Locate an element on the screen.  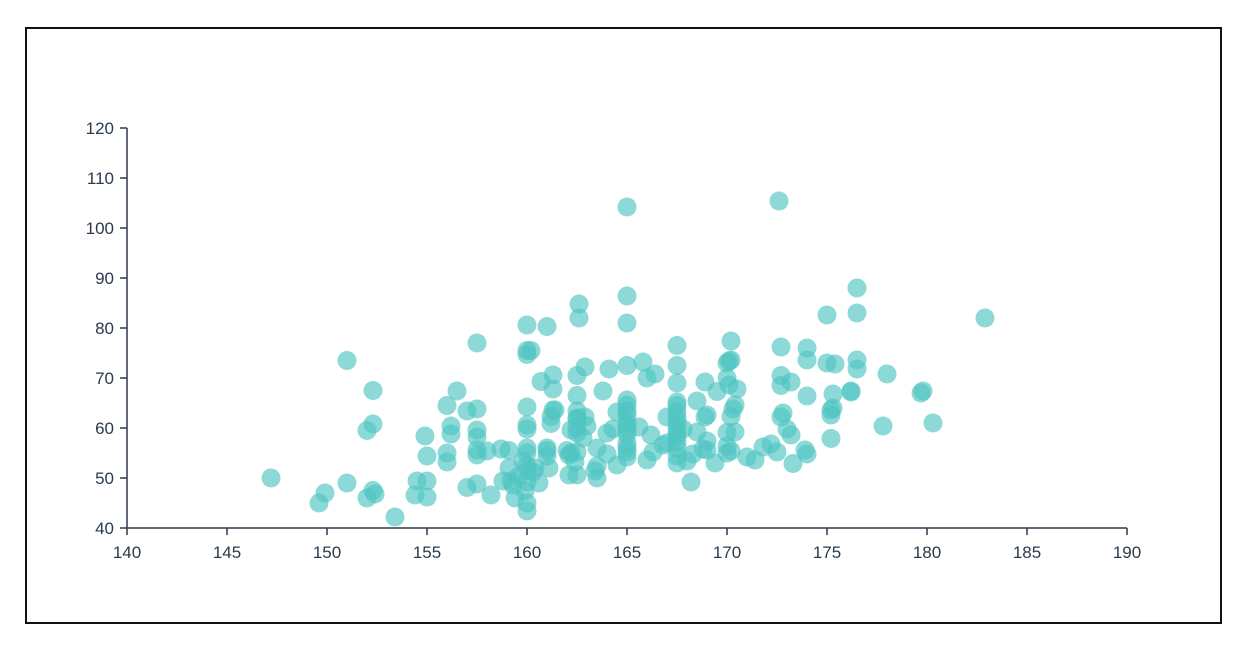
x-tick-label: 170 is located at coordinates (727, 552).